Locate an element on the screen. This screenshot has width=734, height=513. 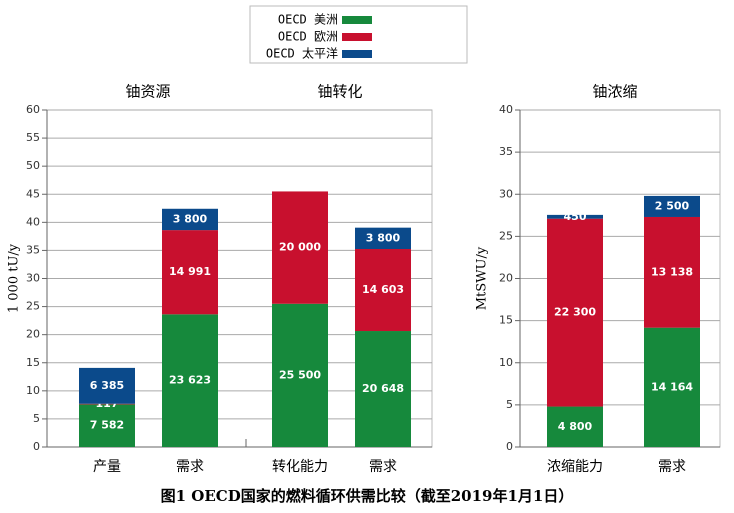
data-label: 23 623 is located at coordinates (190, 380).